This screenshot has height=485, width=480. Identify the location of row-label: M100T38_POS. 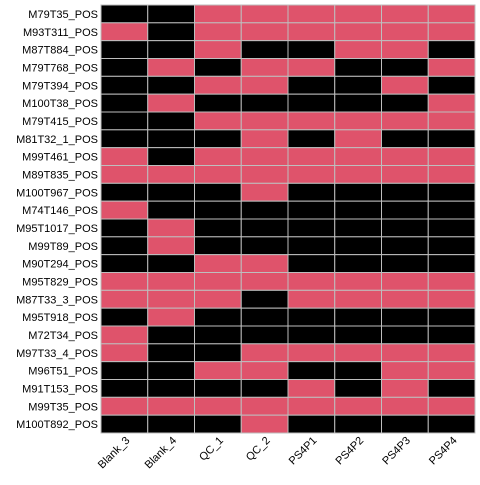
(60, 104).